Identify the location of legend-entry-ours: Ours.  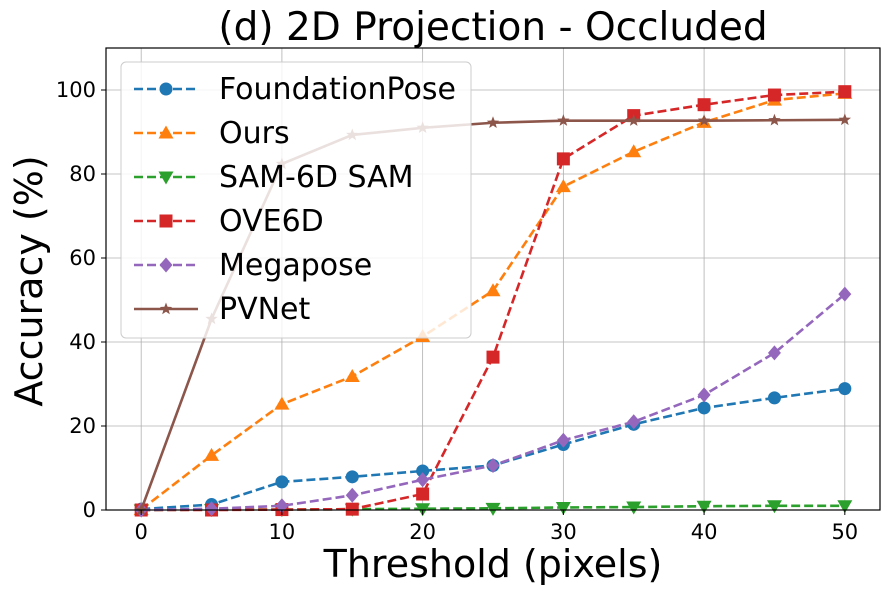
(212, 133).